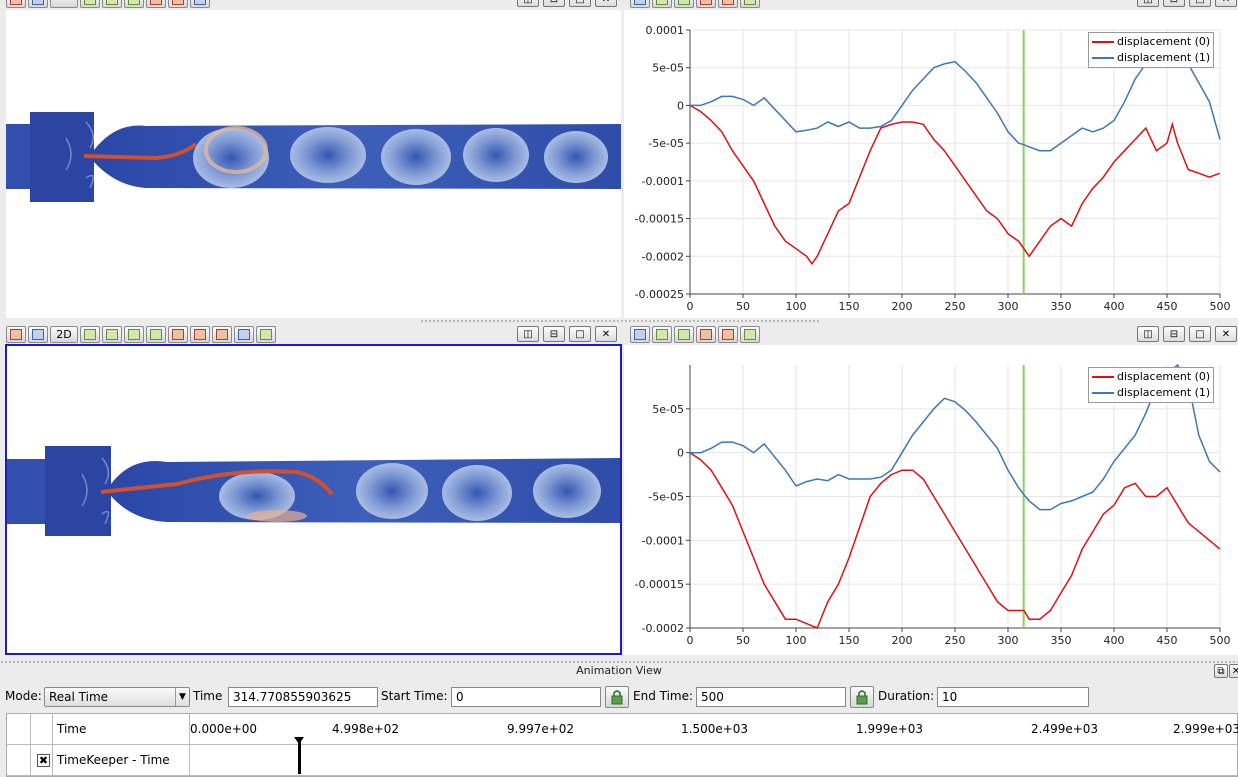 Image resolution: width=1238 pixels, height=777 pixels. I want to click on timeline-track-row: ✖ TimeKeeper - Time, so click(622, 756).